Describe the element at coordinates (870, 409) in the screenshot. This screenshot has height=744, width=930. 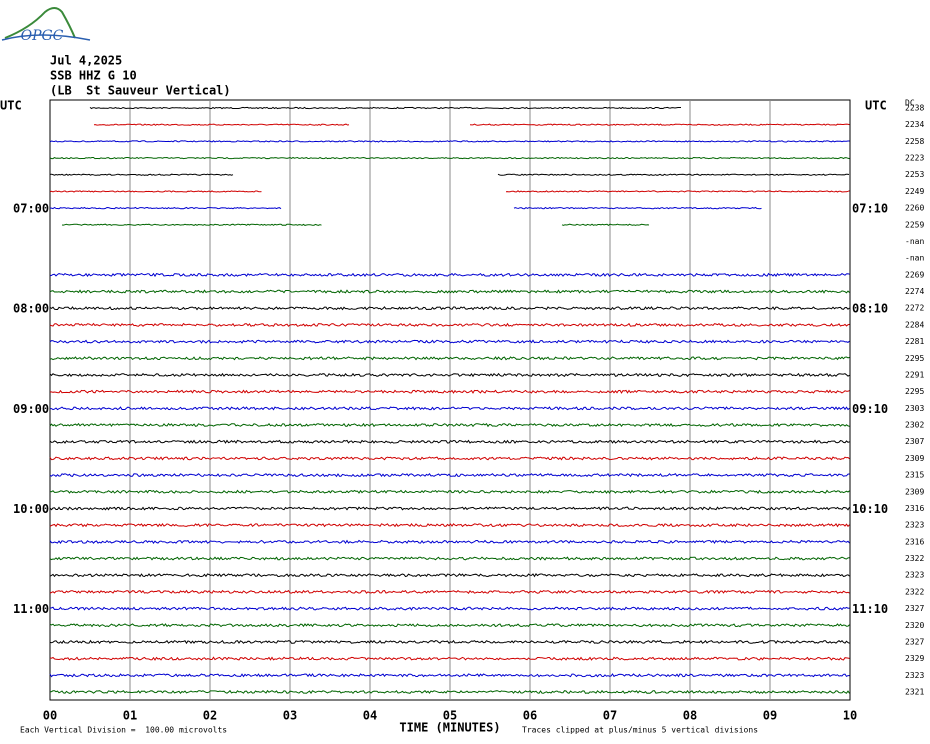
I see `right-time: 09:10` at that location.